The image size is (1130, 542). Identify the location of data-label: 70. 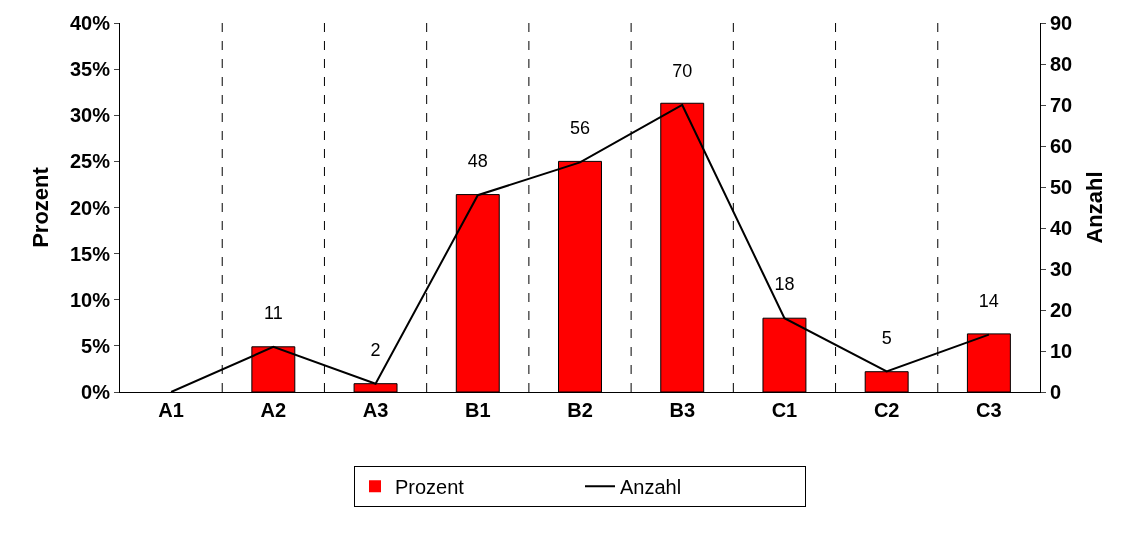
(682, 71).